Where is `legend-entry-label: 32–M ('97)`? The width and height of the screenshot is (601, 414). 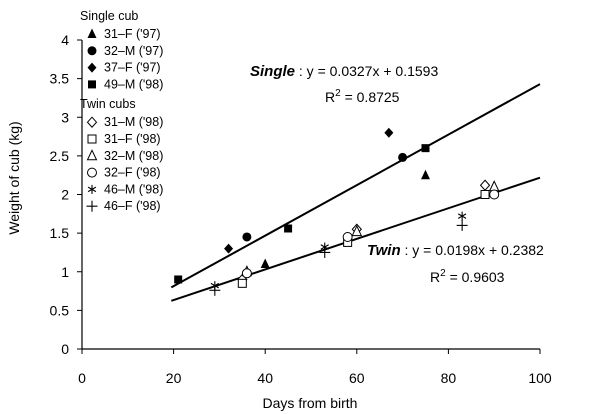 legend-entry-label: 32–M ('97) is located at coordinates (133, 51).